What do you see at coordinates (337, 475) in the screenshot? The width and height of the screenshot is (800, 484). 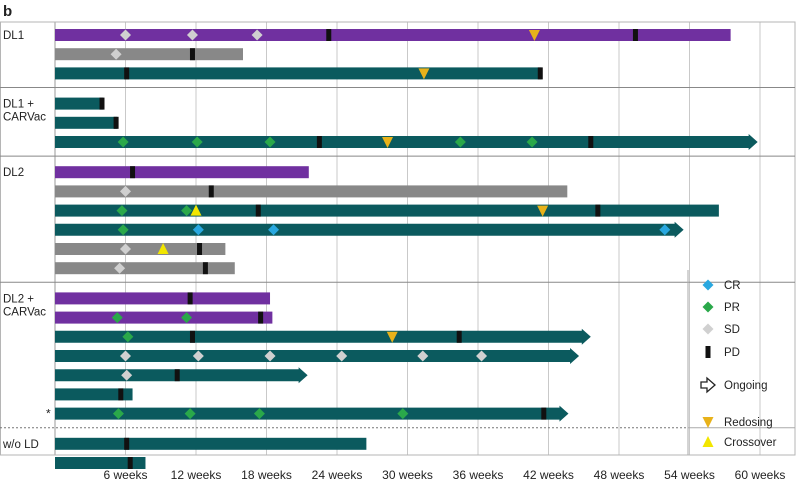 I see `x-tick-label: 24 weeks` at bounding box center [337, 475].